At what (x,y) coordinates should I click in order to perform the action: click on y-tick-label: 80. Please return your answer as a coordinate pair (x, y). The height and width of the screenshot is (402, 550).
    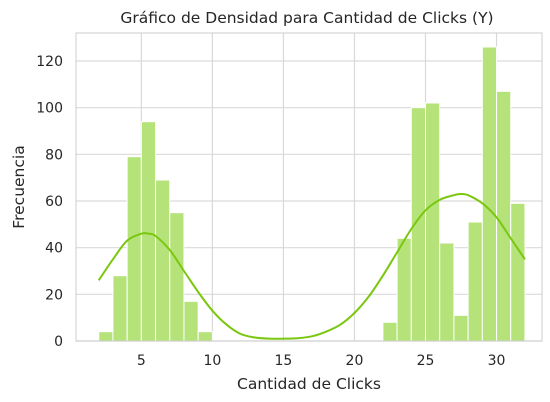
    Looking at the image, I should click on (54, 155).